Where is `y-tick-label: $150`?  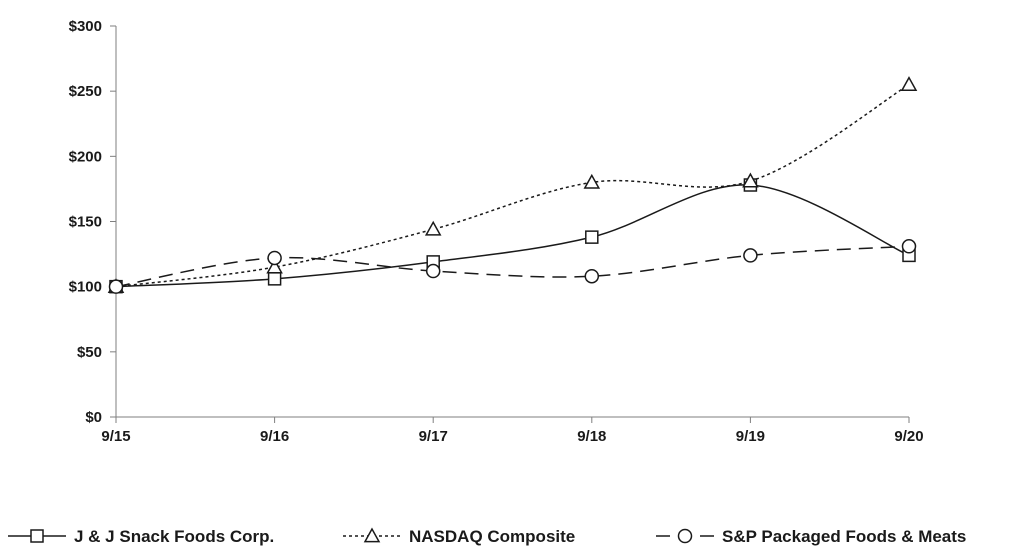 y-tick-label: $150 is located at coordinates (85, 222).